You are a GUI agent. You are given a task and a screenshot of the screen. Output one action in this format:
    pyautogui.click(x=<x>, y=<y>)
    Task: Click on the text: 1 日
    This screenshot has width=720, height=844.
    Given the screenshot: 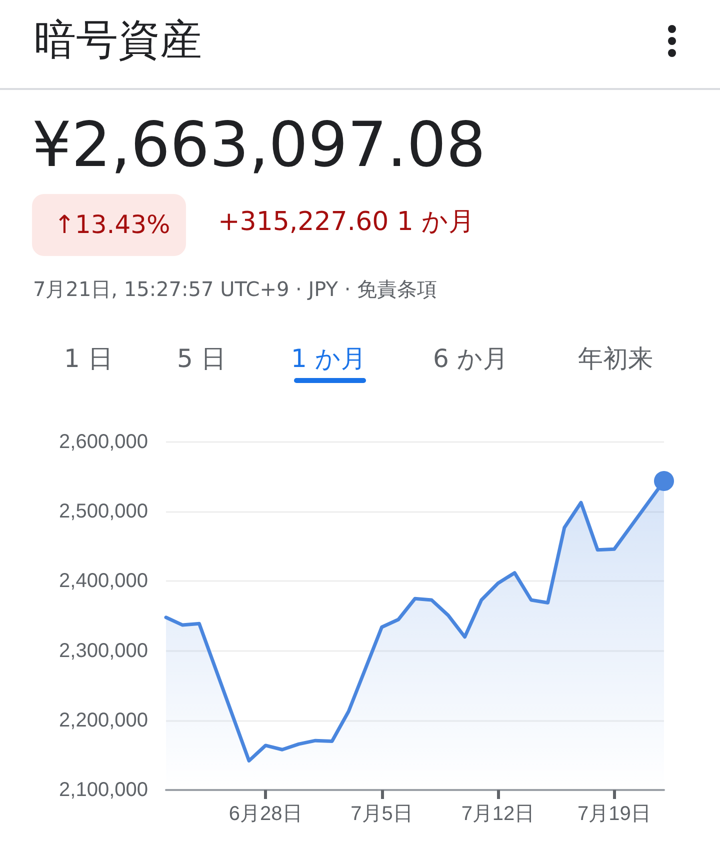 What is the action you would take?
    pyautogui.click(x=88, y=359)
    